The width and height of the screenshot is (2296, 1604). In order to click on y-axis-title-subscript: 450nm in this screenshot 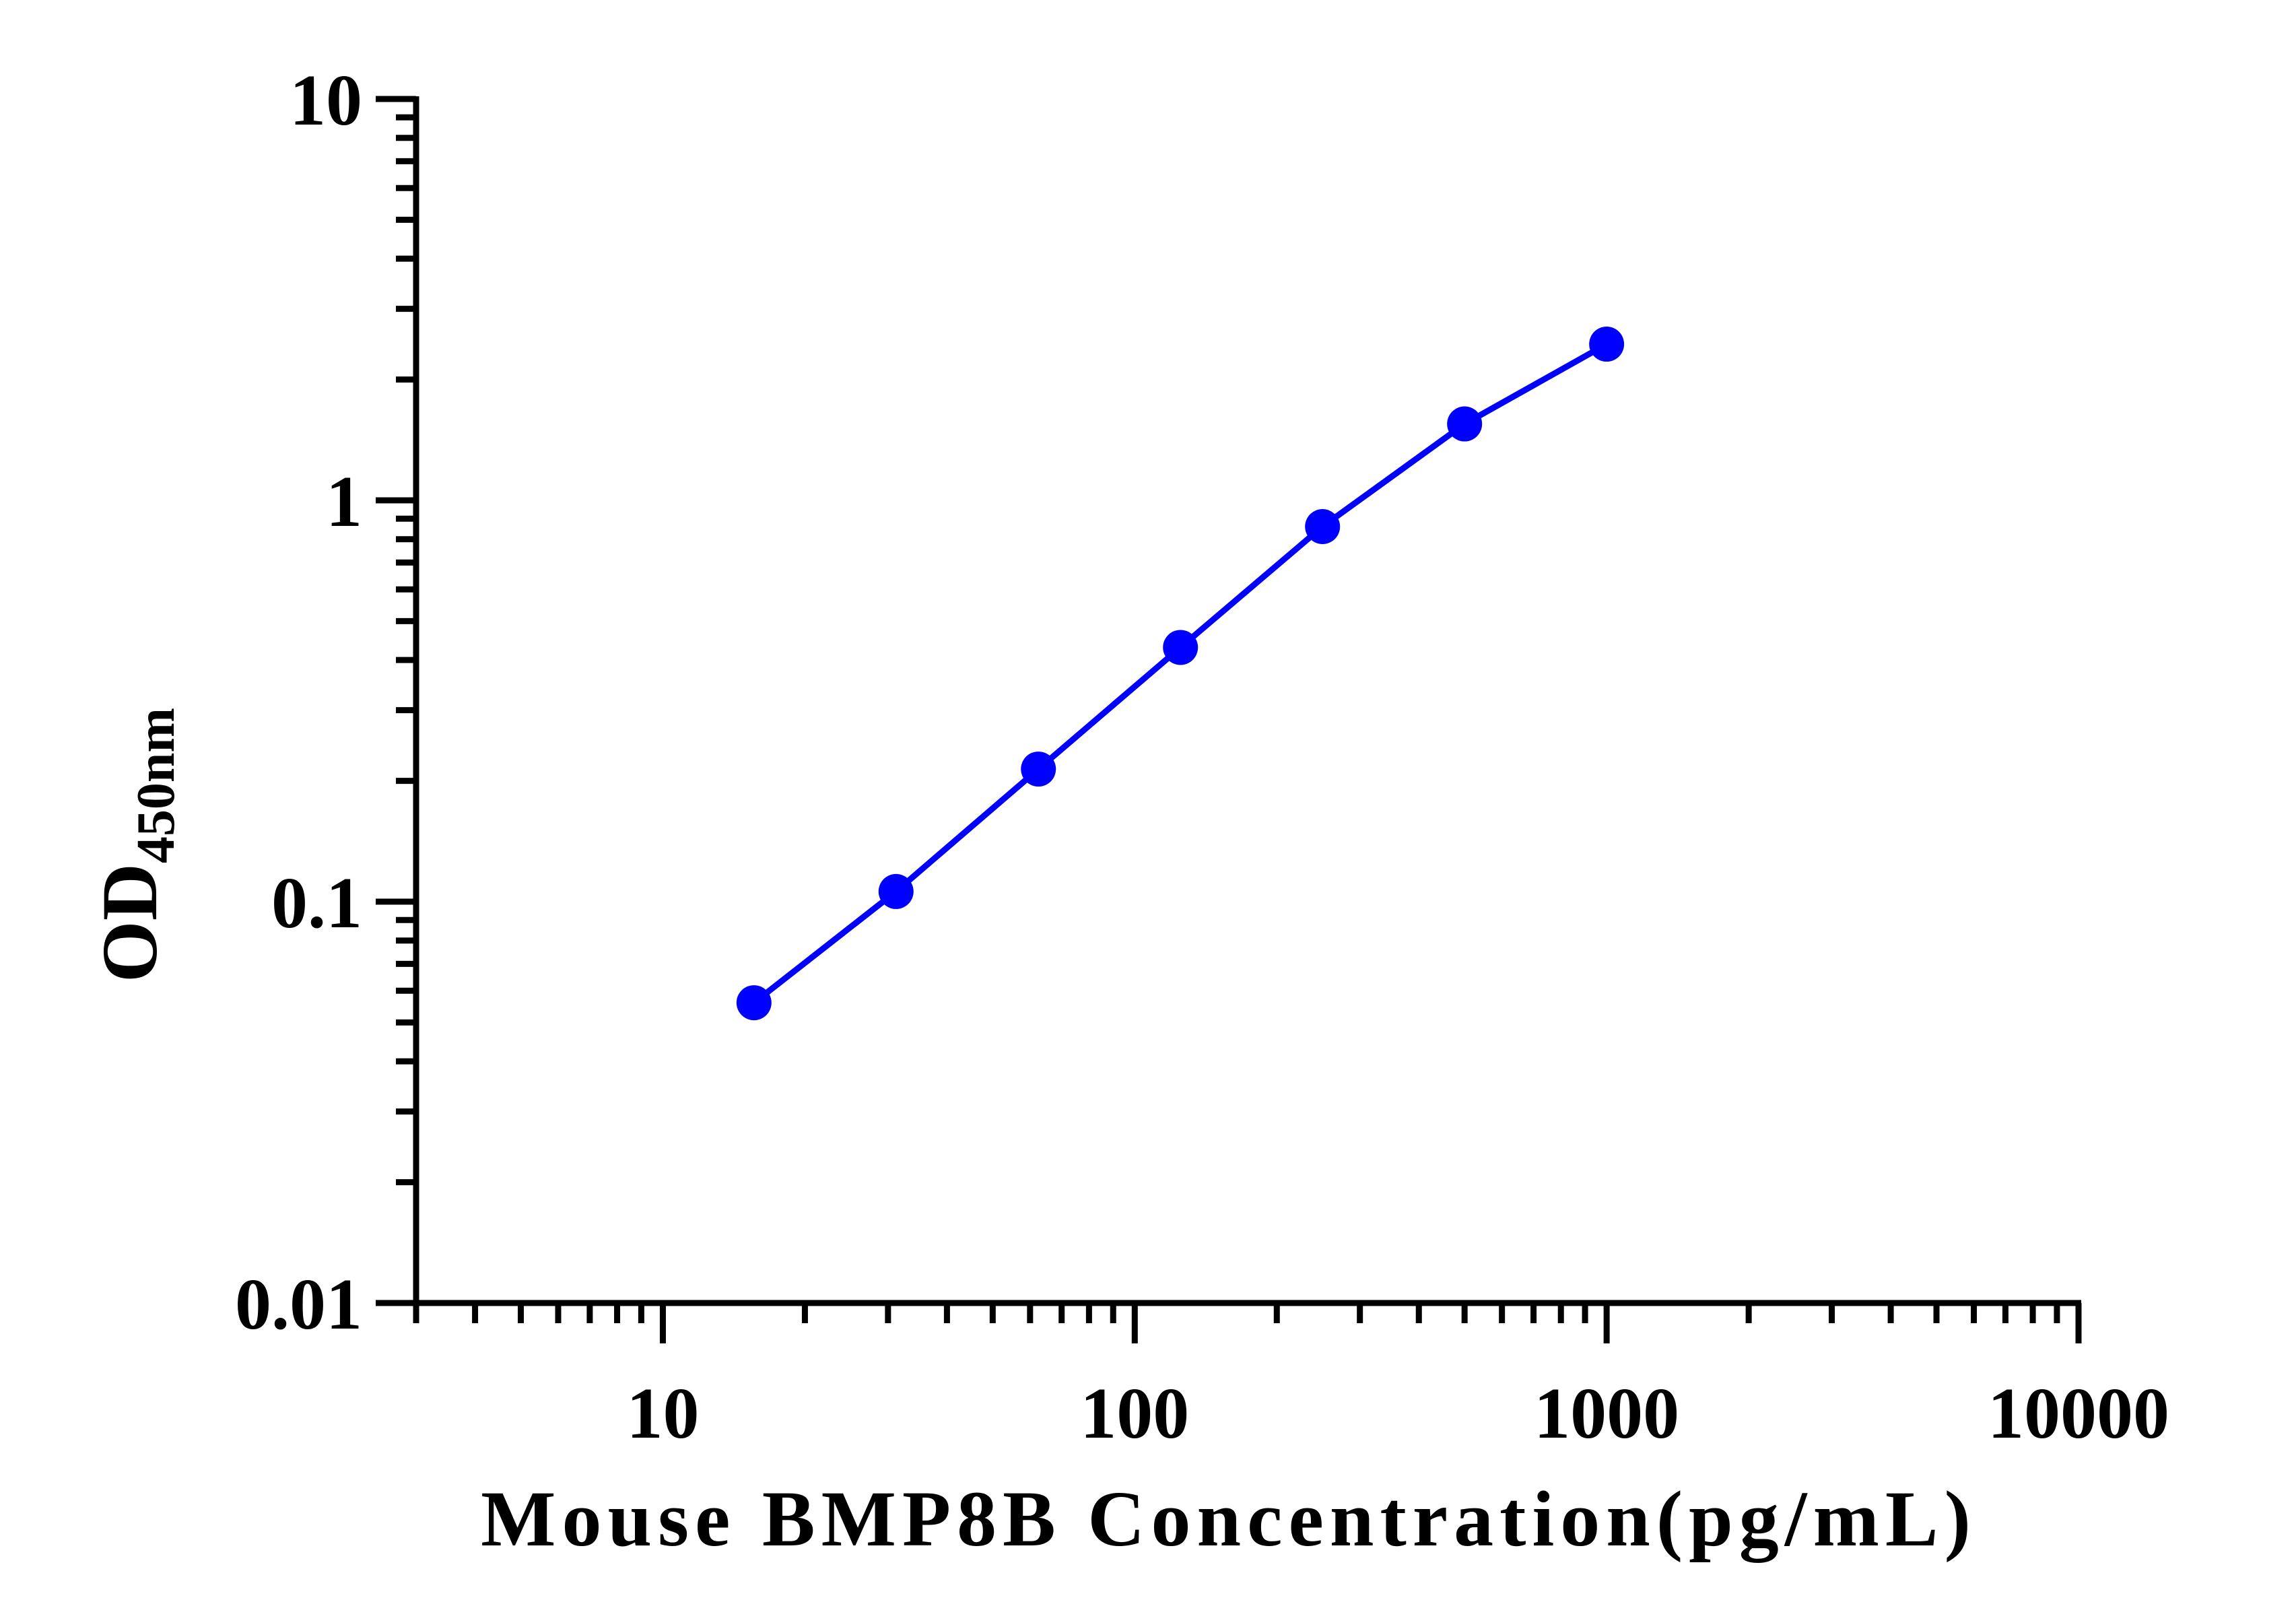, I will do `click(156, 785)`.